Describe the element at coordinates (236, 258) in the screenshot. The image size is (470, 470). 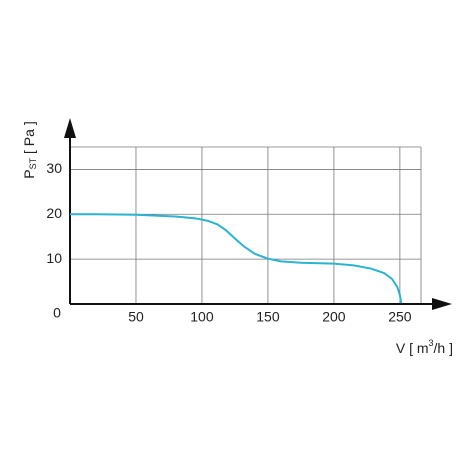
I see `curve` at that location.